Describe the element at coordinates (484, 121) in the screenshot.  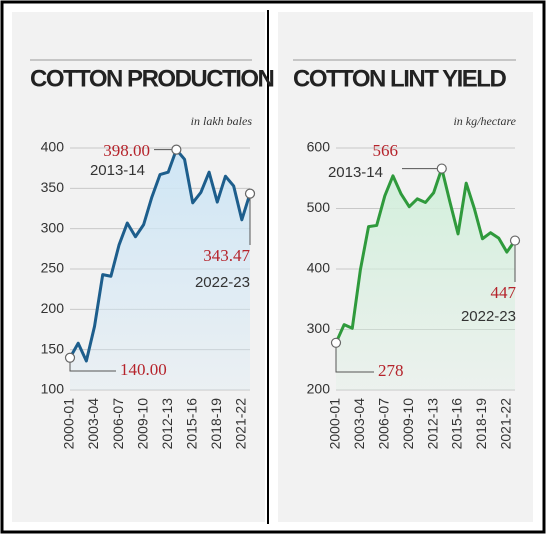
I see `unit-label: in kg/hectare` at that location.